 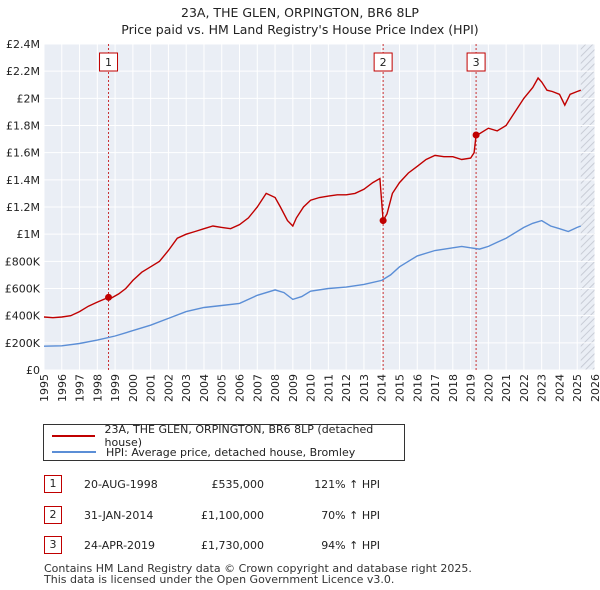 What do you see at coordinates (23, 180) in the screenshot?
I see `y-tick-label: £1.4M` at bounding box center [23, 180].